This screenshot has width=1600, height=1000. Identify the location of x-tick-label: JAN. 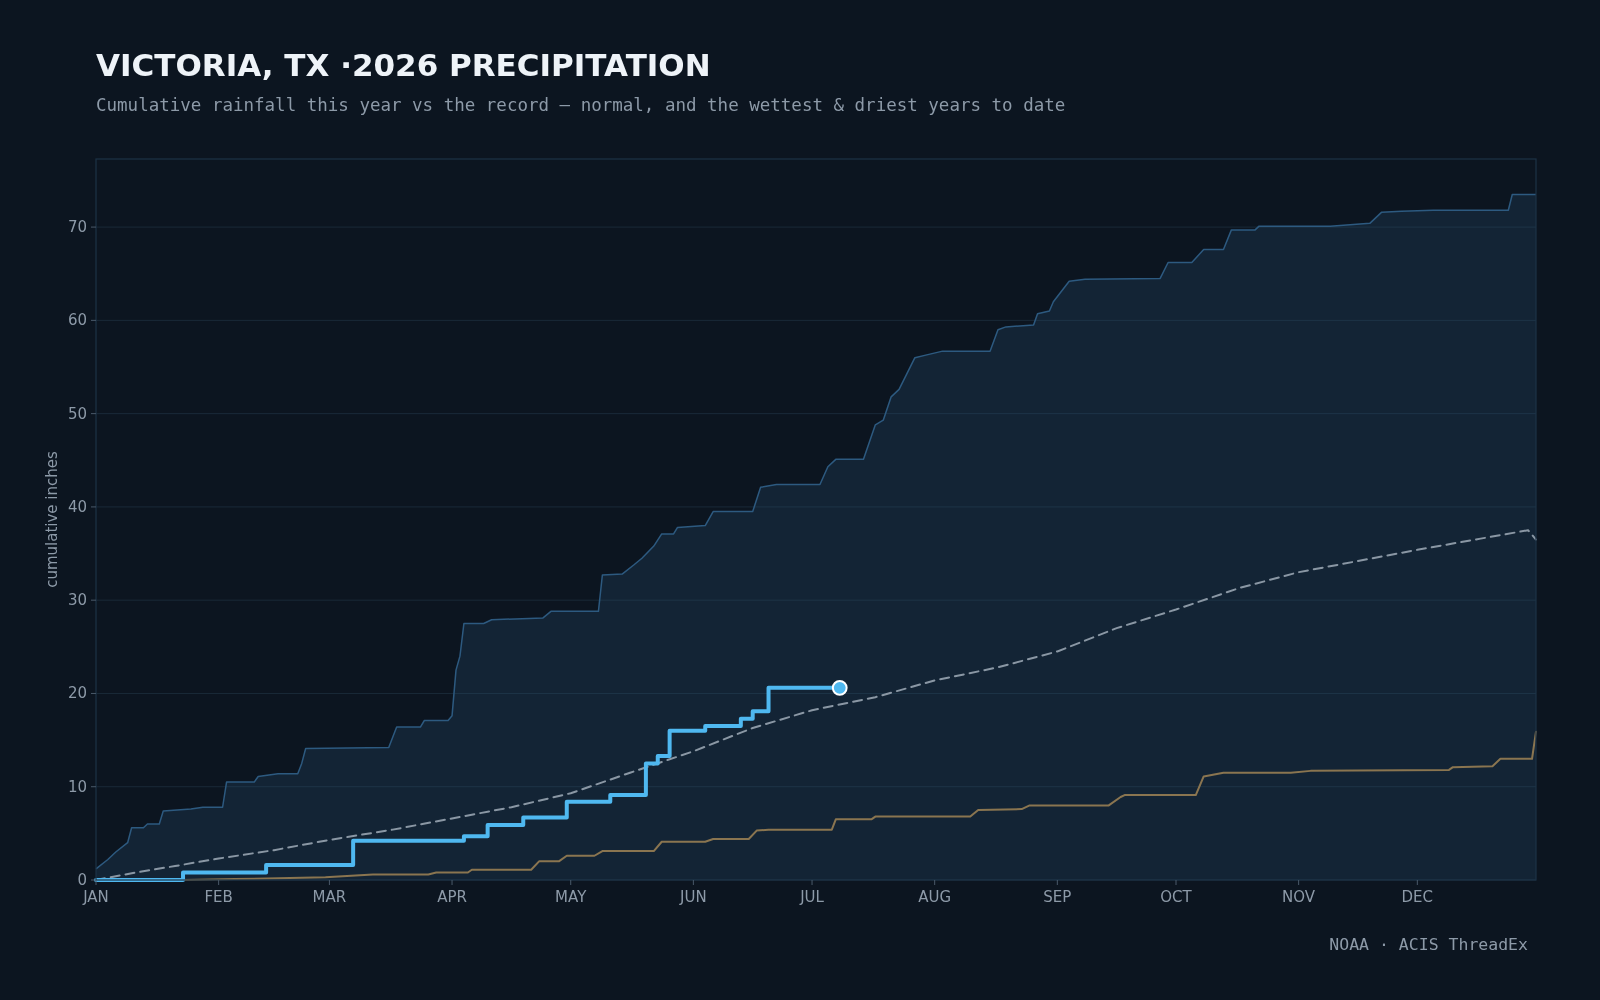
(95, 897).